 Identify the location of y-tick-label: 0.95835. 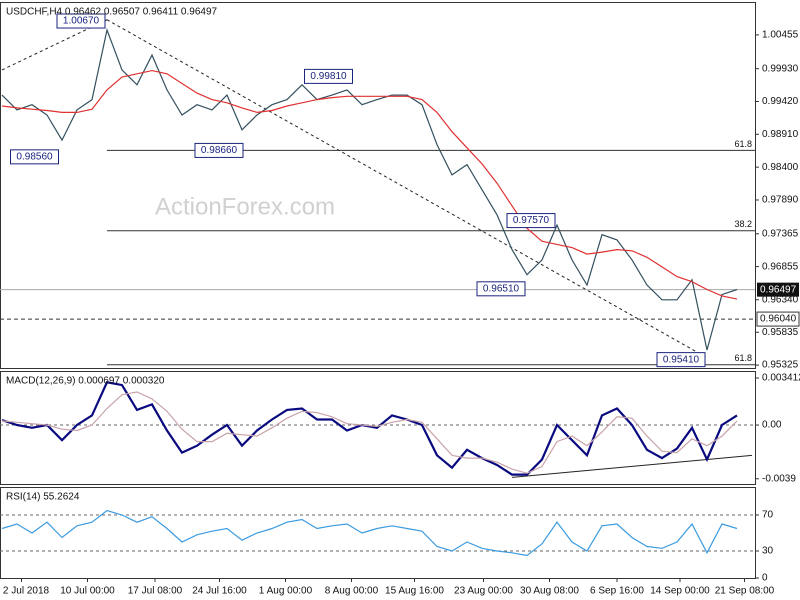
(780, 332).